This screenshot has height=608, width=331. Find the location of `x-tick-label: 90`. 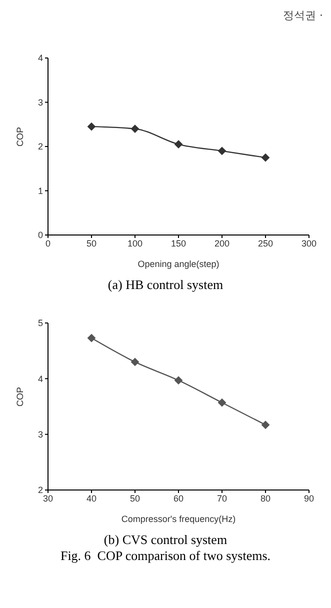

x-tick-label: 90 is located at coordinates (309, 498).